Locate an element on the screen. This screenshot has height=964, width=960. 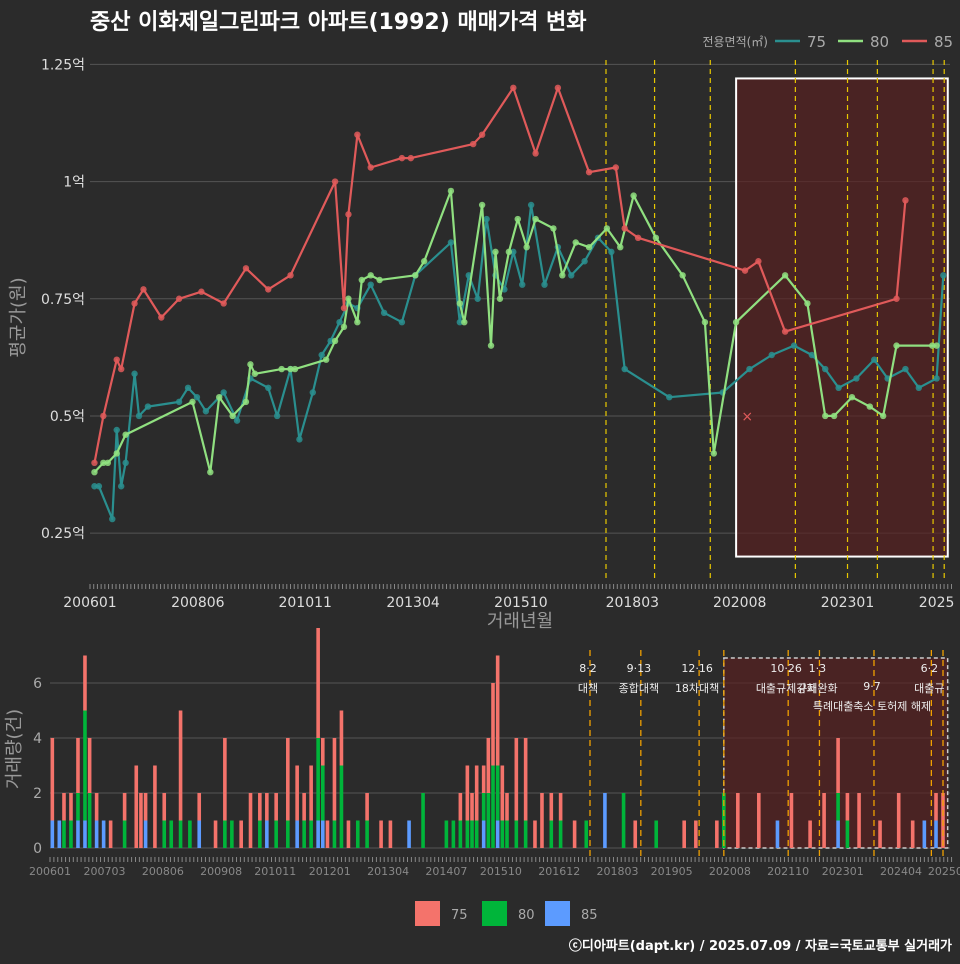
policy-name: 특례대출축소 토허제 해제 is located at coordinates (872, 706).